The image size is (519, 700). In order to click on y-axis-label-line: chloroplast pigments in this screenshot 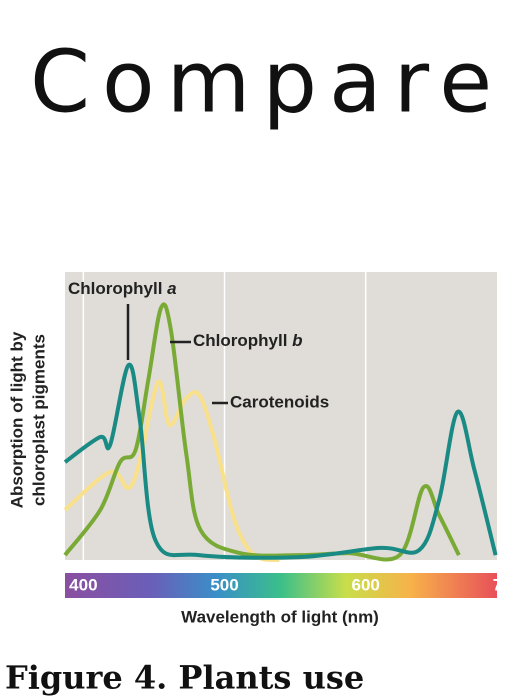, I will do `click(38, 420)`.